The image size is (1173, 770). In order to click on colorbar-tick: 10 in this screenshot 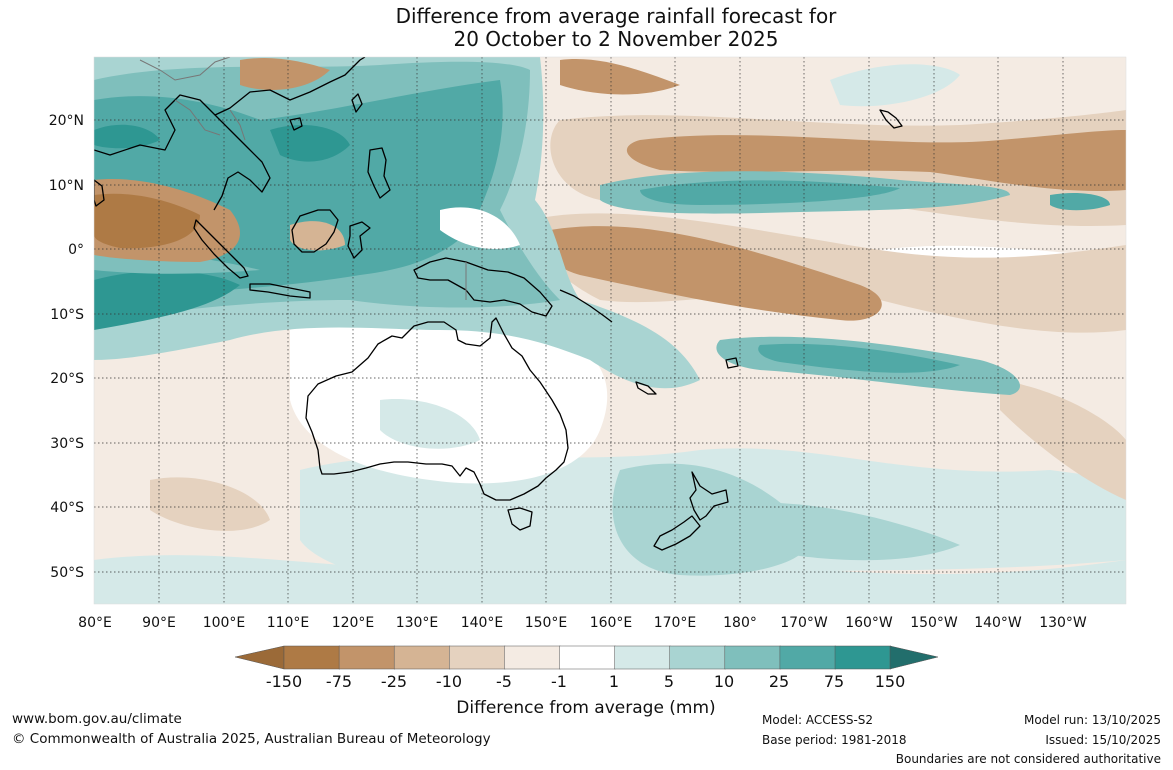, I will do `click(724, 681)`.